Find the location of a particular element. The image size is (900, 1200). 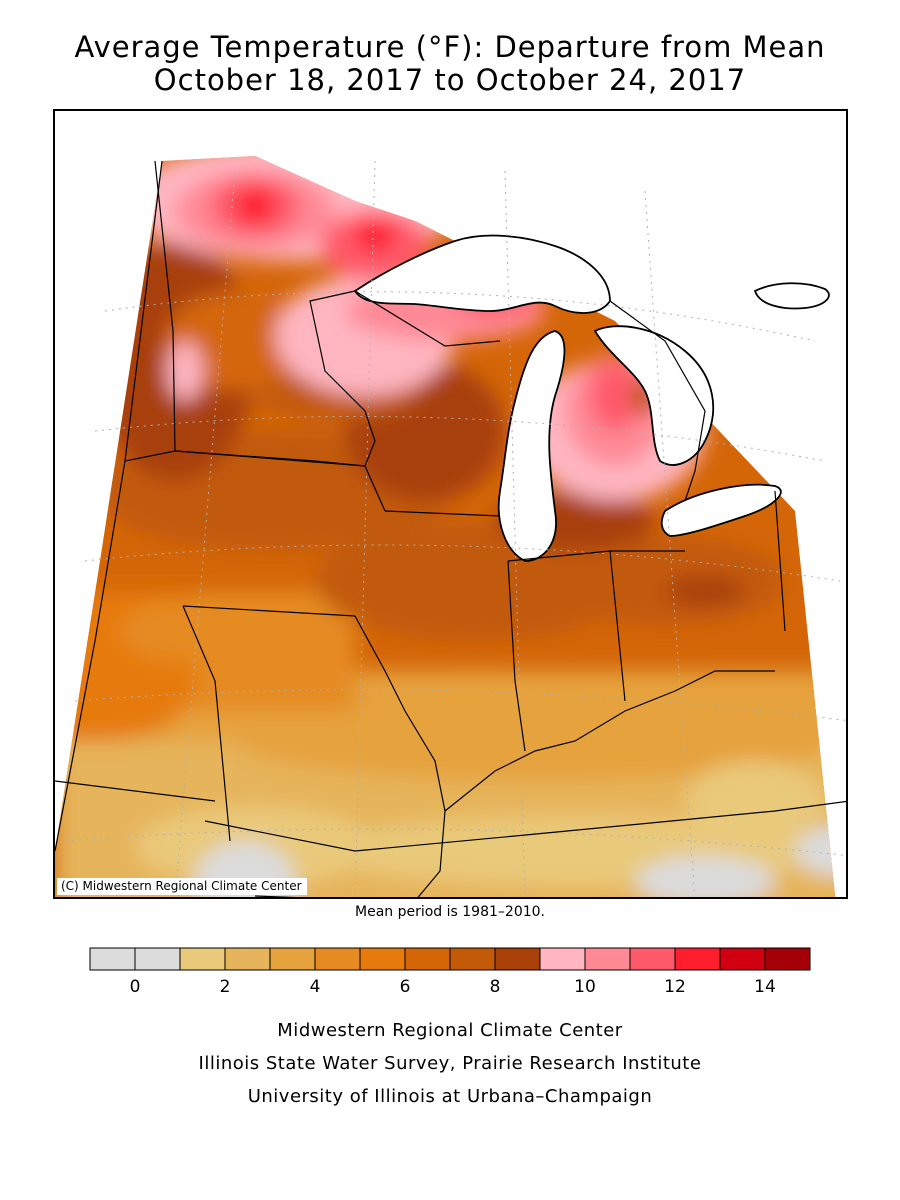

ks-ok is located at coordinates (135, 791).